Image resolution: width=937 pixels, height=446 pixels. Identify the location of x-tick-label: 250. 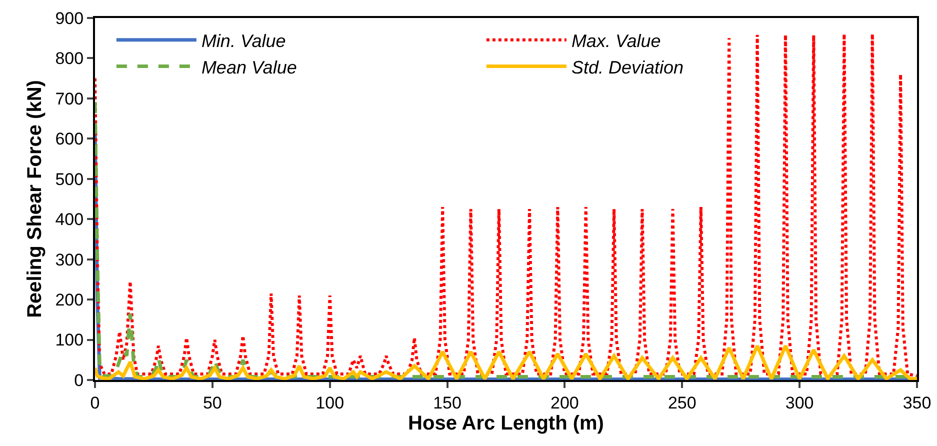
(682, 402).